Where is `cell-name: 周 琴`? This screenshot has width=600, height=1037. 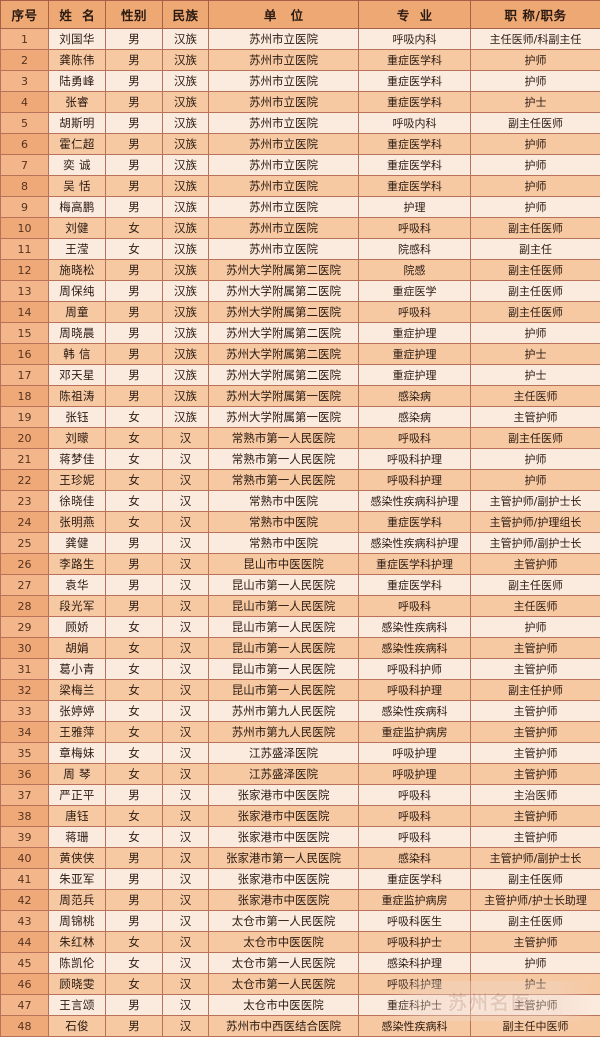 cell-name: 周 琴 is located at coordinates (77, 774).